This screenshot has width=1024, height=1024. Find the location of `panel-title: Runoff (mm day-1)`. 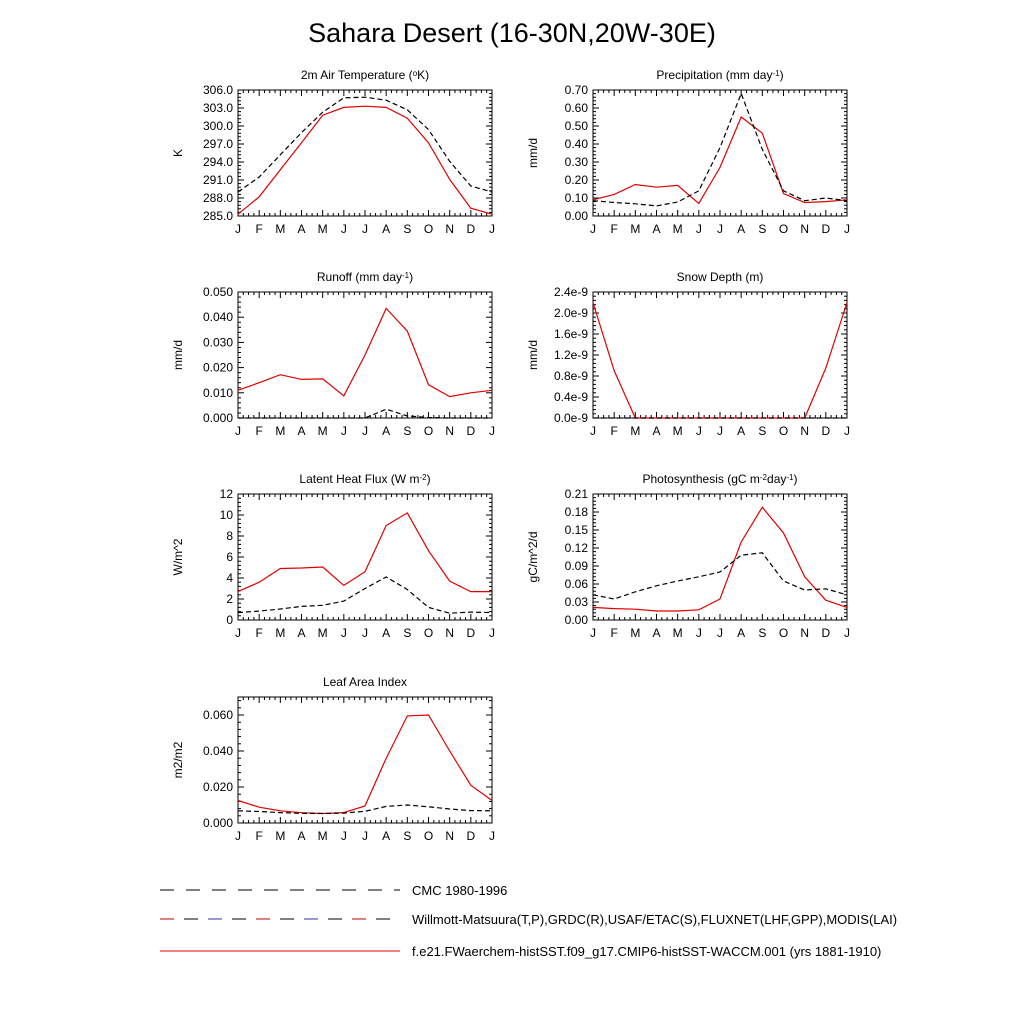

panel-title: Runoff (mm day-1) is located at coordinates (365, 277).